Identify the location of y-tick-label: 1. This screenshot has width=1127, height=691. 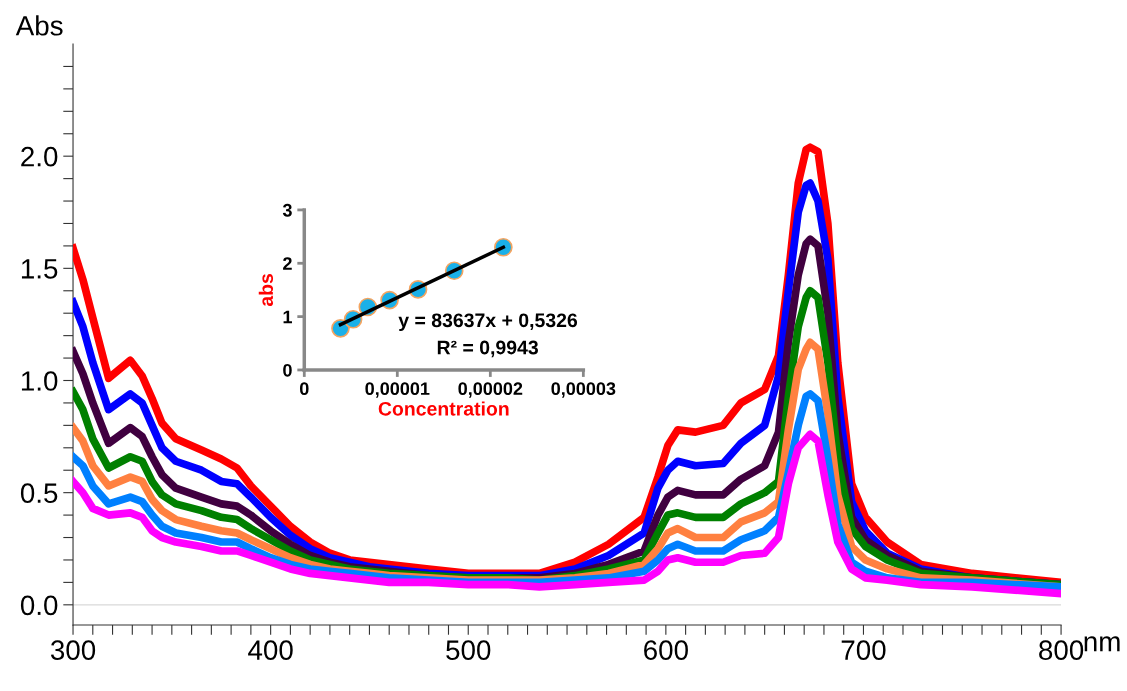
(287, 317).